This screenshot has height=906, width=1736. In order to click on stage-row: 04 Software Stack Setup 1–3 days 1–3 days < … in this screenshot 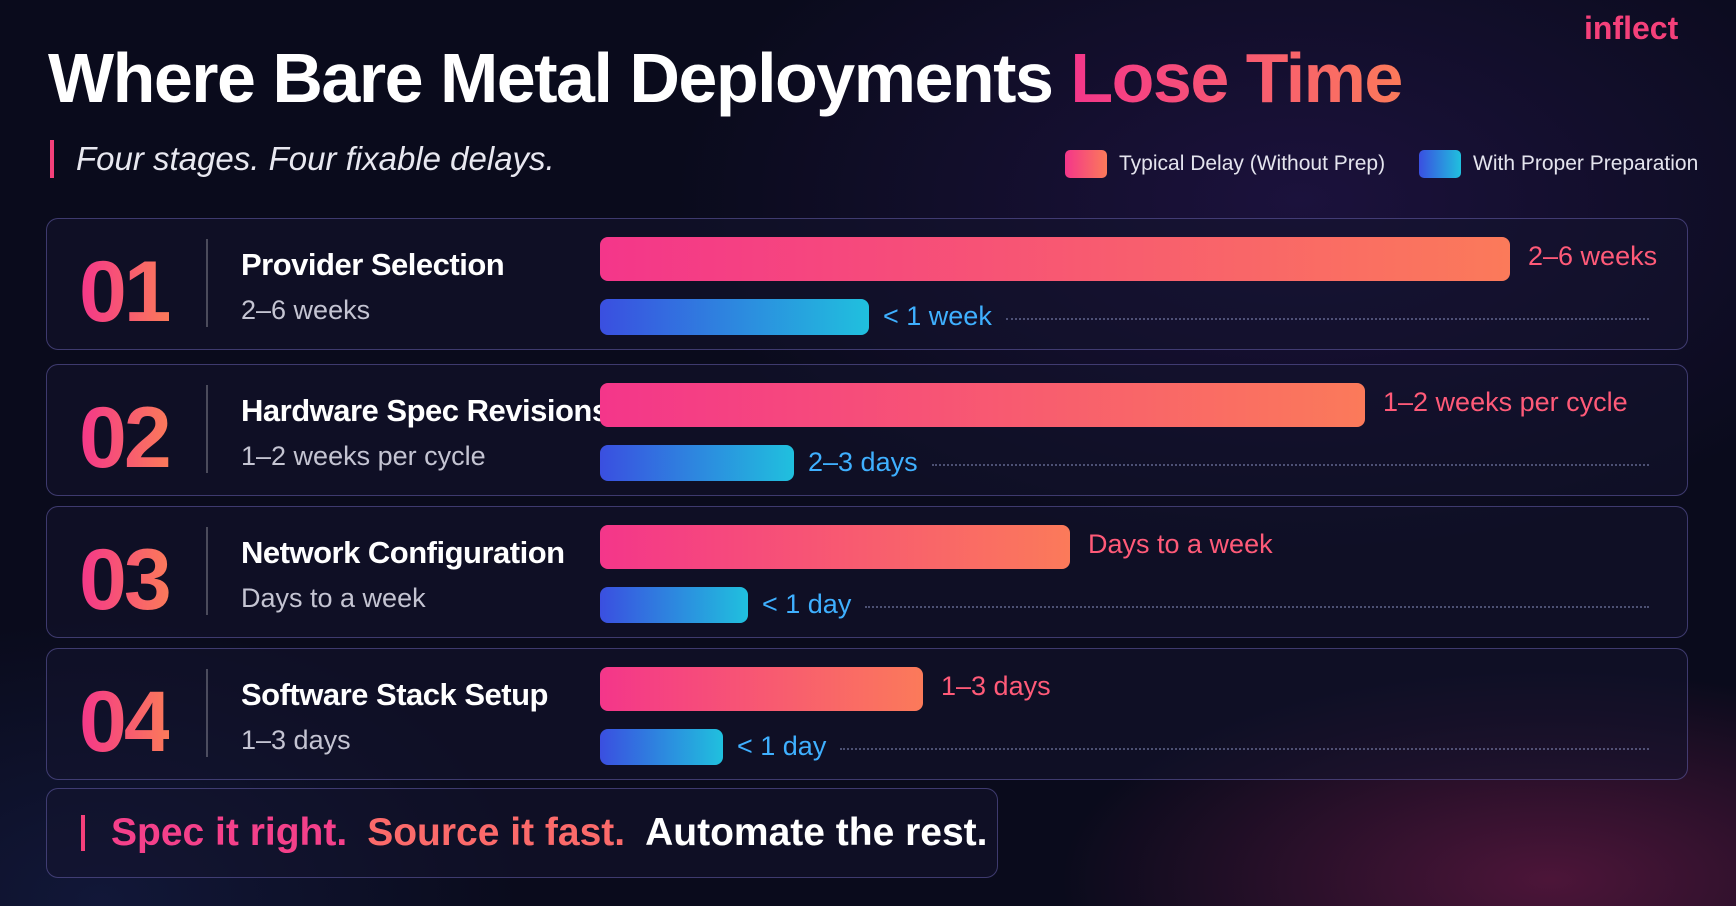, I will do `click(867, 714)`.